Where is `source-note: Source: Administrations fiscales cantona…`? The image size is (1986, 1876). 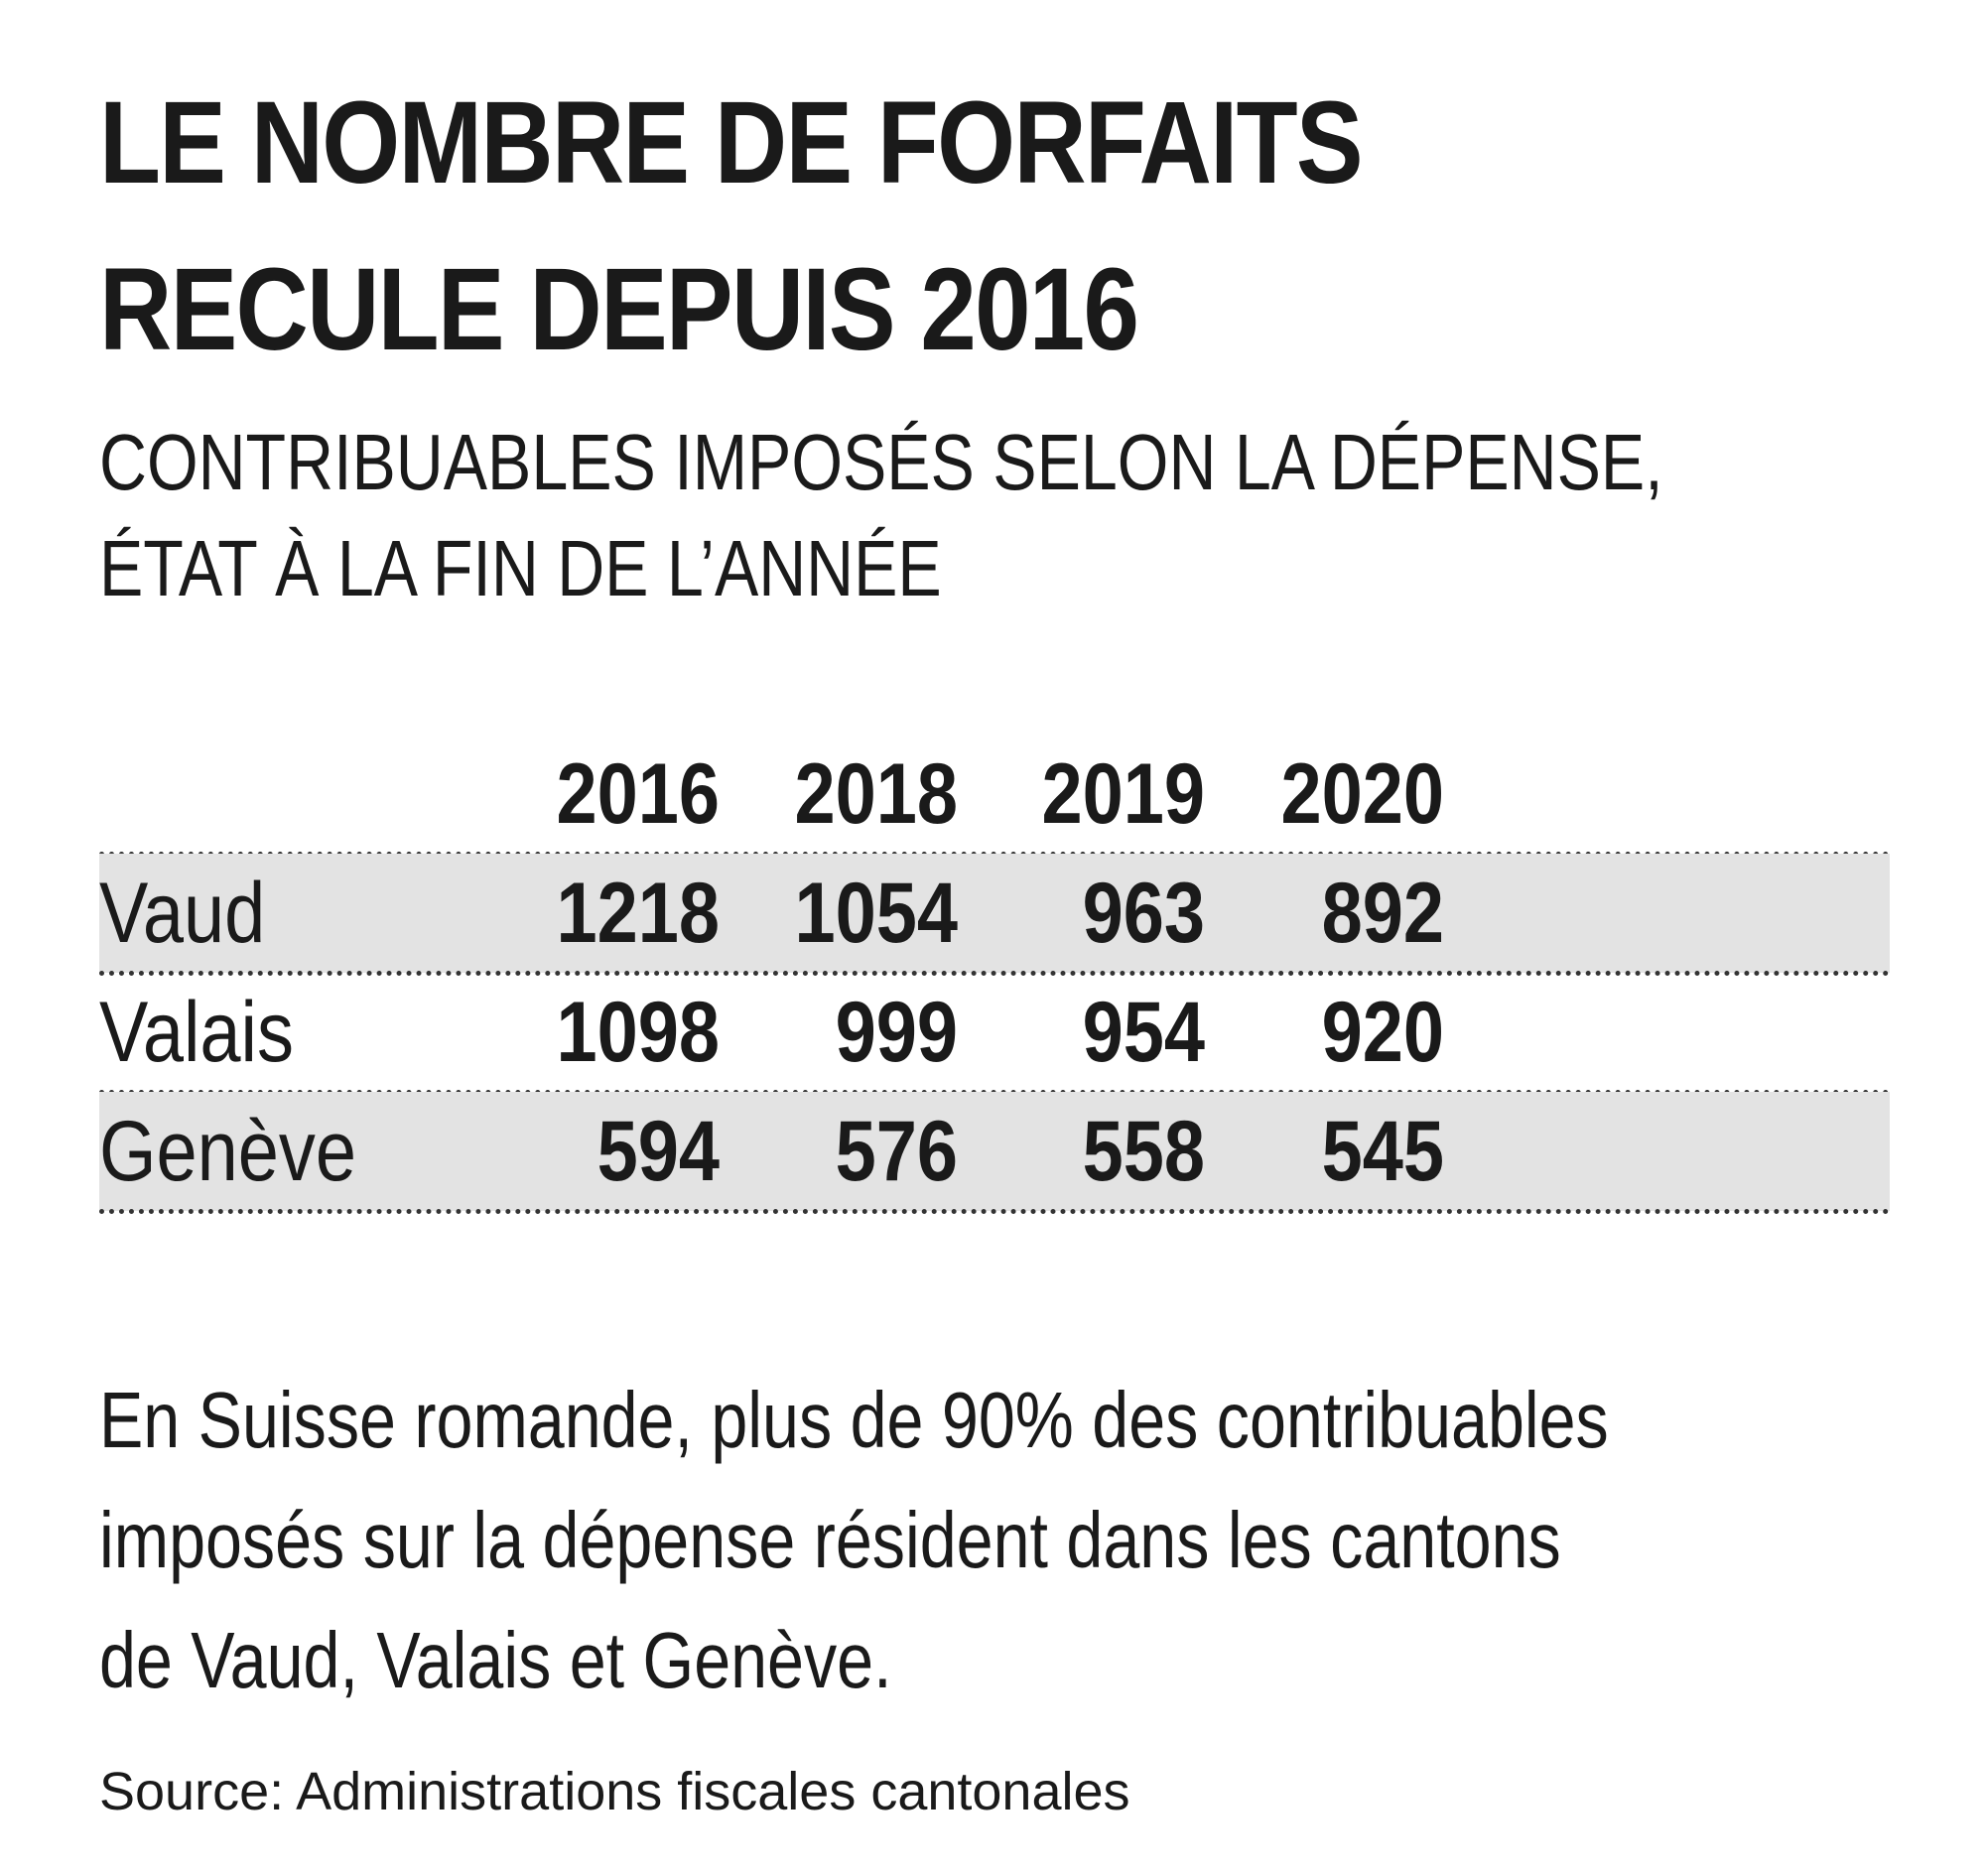 source-note: Source: Administrations fiscales cantona… is located at coordinates (614, 1791).